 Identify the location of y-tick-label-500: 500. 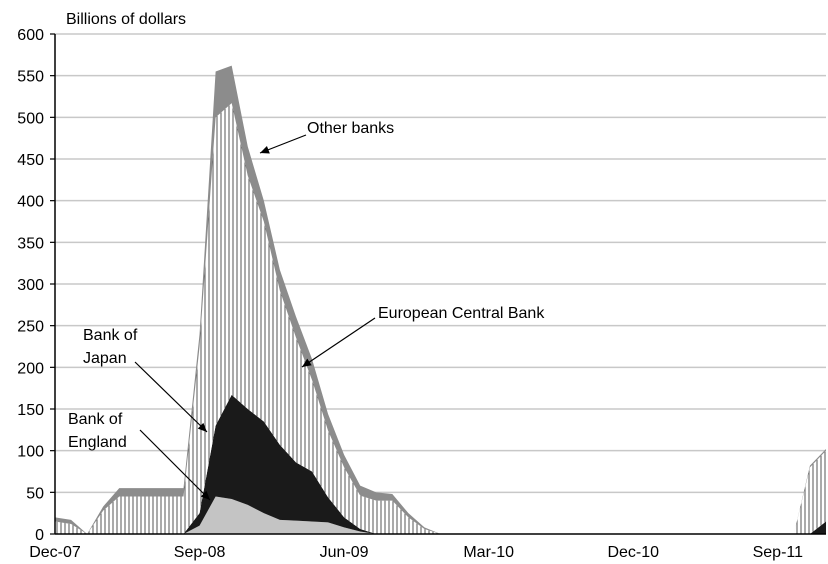
(30, 118).